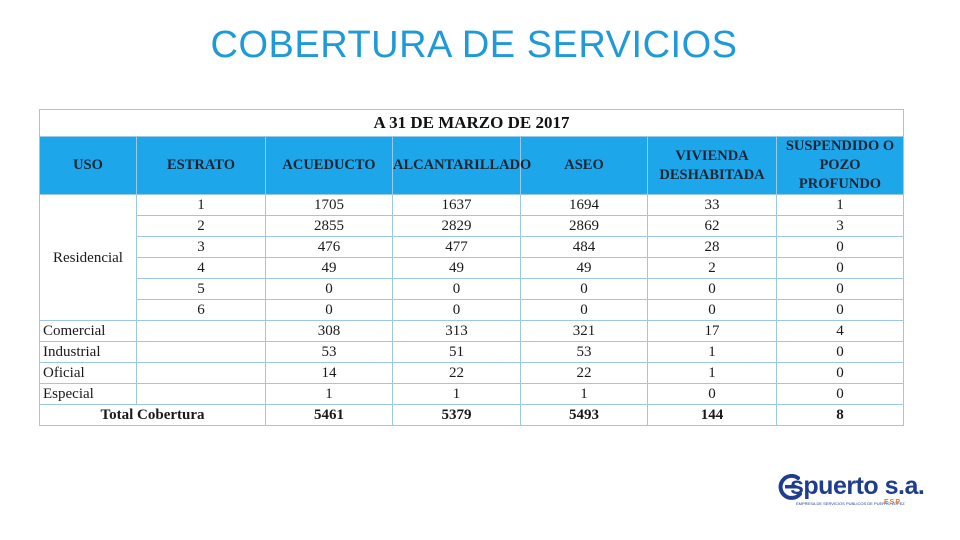 Image resolution: width=960 pixels, height=540 pixels. I want to click on cell-alcantarillado: 313, so click(456, 331).